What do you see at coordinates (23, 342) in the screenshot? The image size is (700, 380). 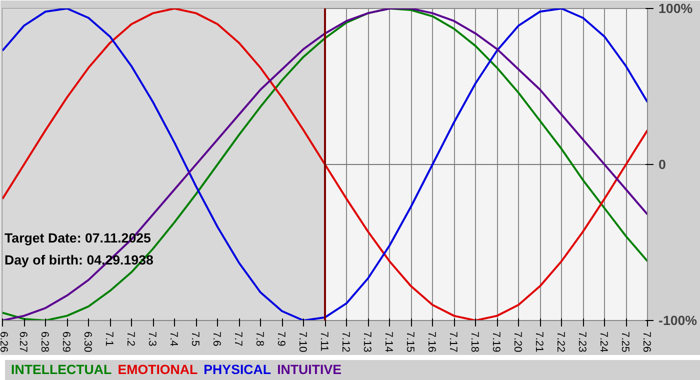 I see `x-tick-label: 6.27` at bounding box center [23, 342].